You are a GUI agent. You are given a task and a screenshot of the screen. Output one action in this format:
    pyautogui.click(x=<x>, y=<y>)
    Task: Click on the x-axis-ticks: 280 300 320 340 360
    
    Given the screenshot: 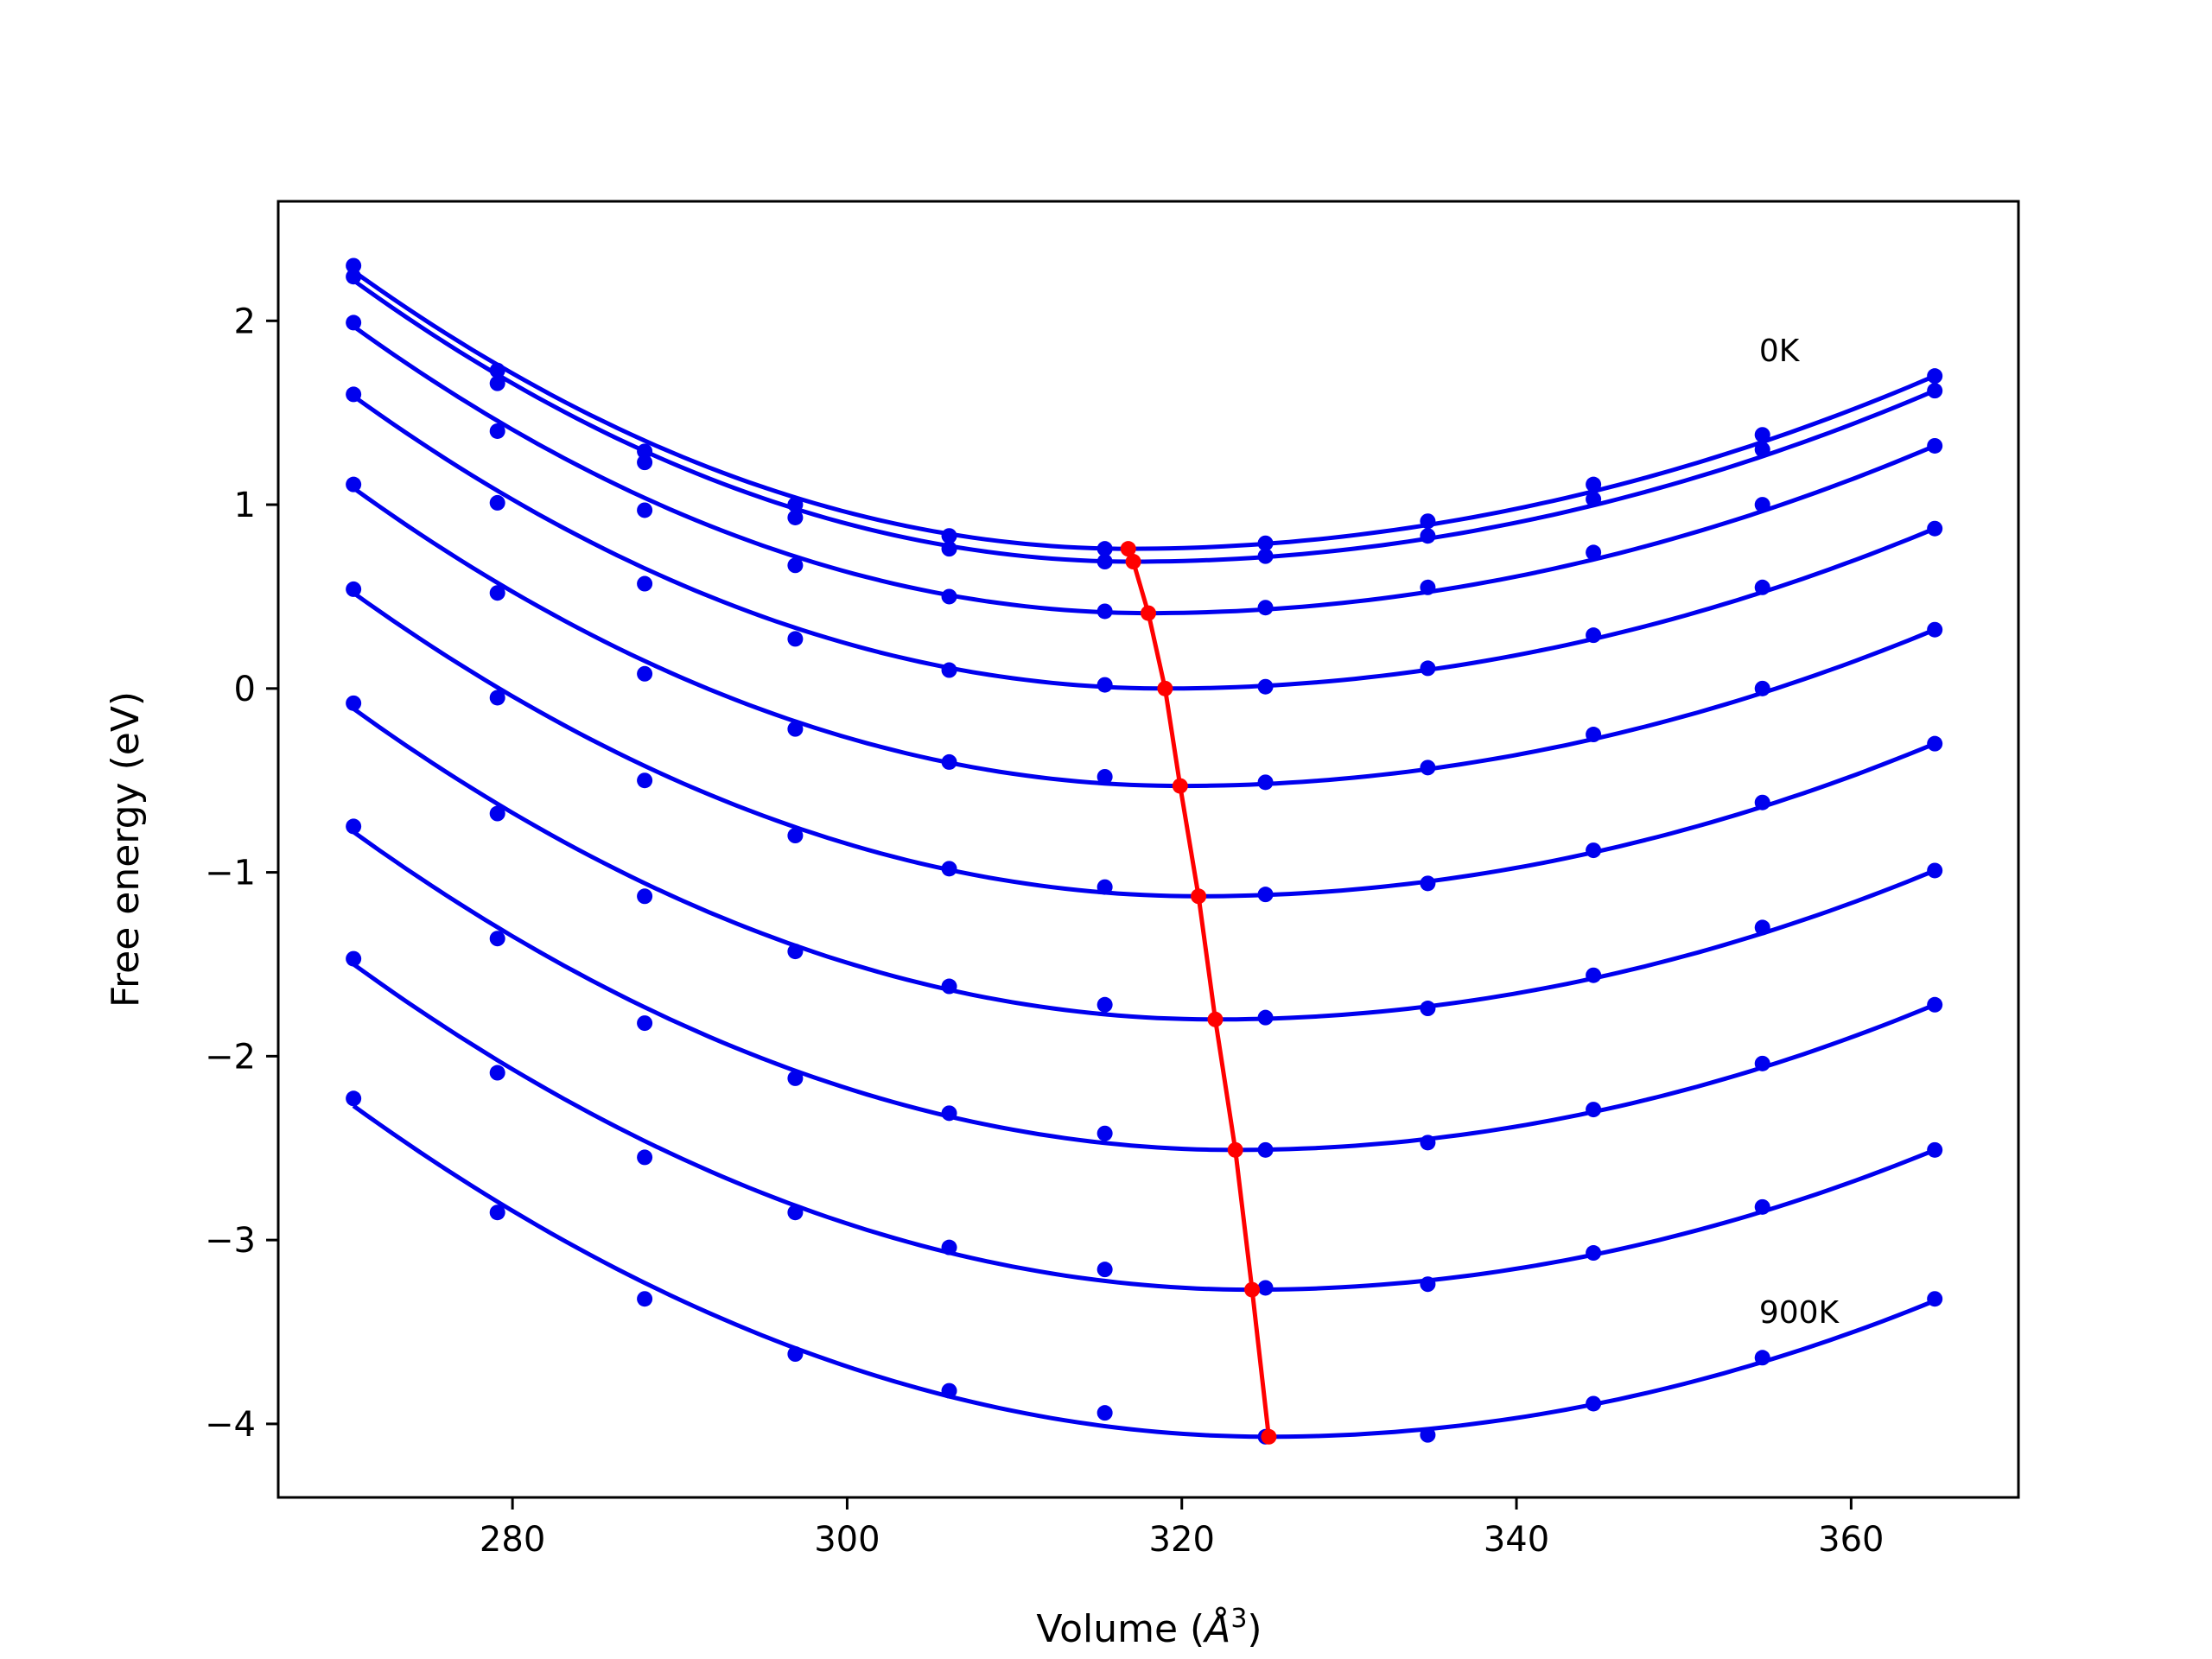 What is the action you would take?
    pyautogui.click(x=1182, y=1528)
    